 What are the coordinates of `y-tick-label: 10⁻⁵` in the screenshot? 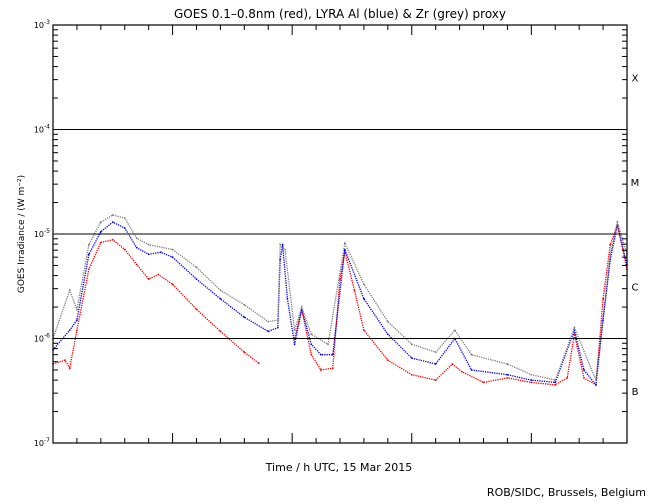 It's located at (42, 233).